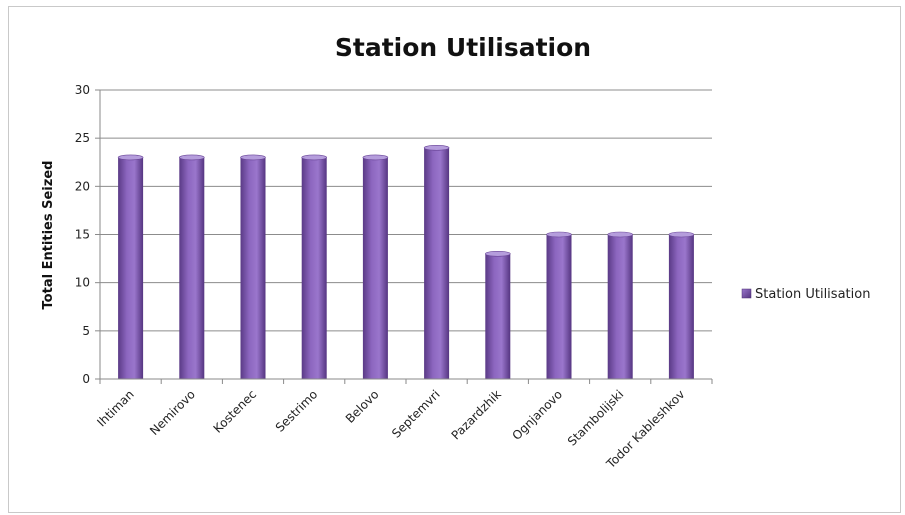 This screenshot has width=905, height=515. I want to click on y-tick-label: 30, so click(82, 90).